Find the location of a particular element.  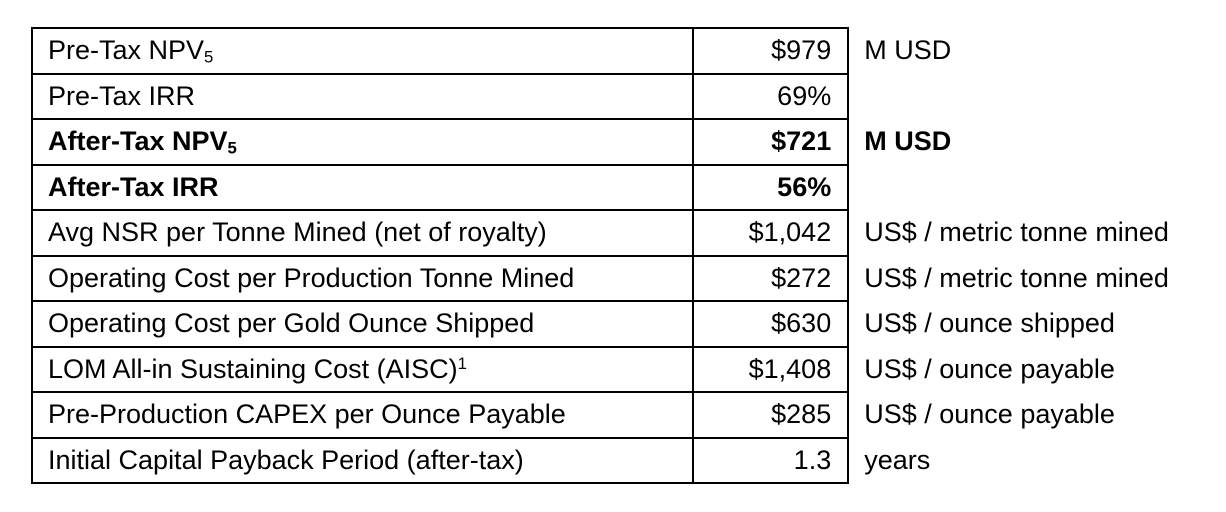

metric-value: $1,042 is located at coordinates (771, 233).